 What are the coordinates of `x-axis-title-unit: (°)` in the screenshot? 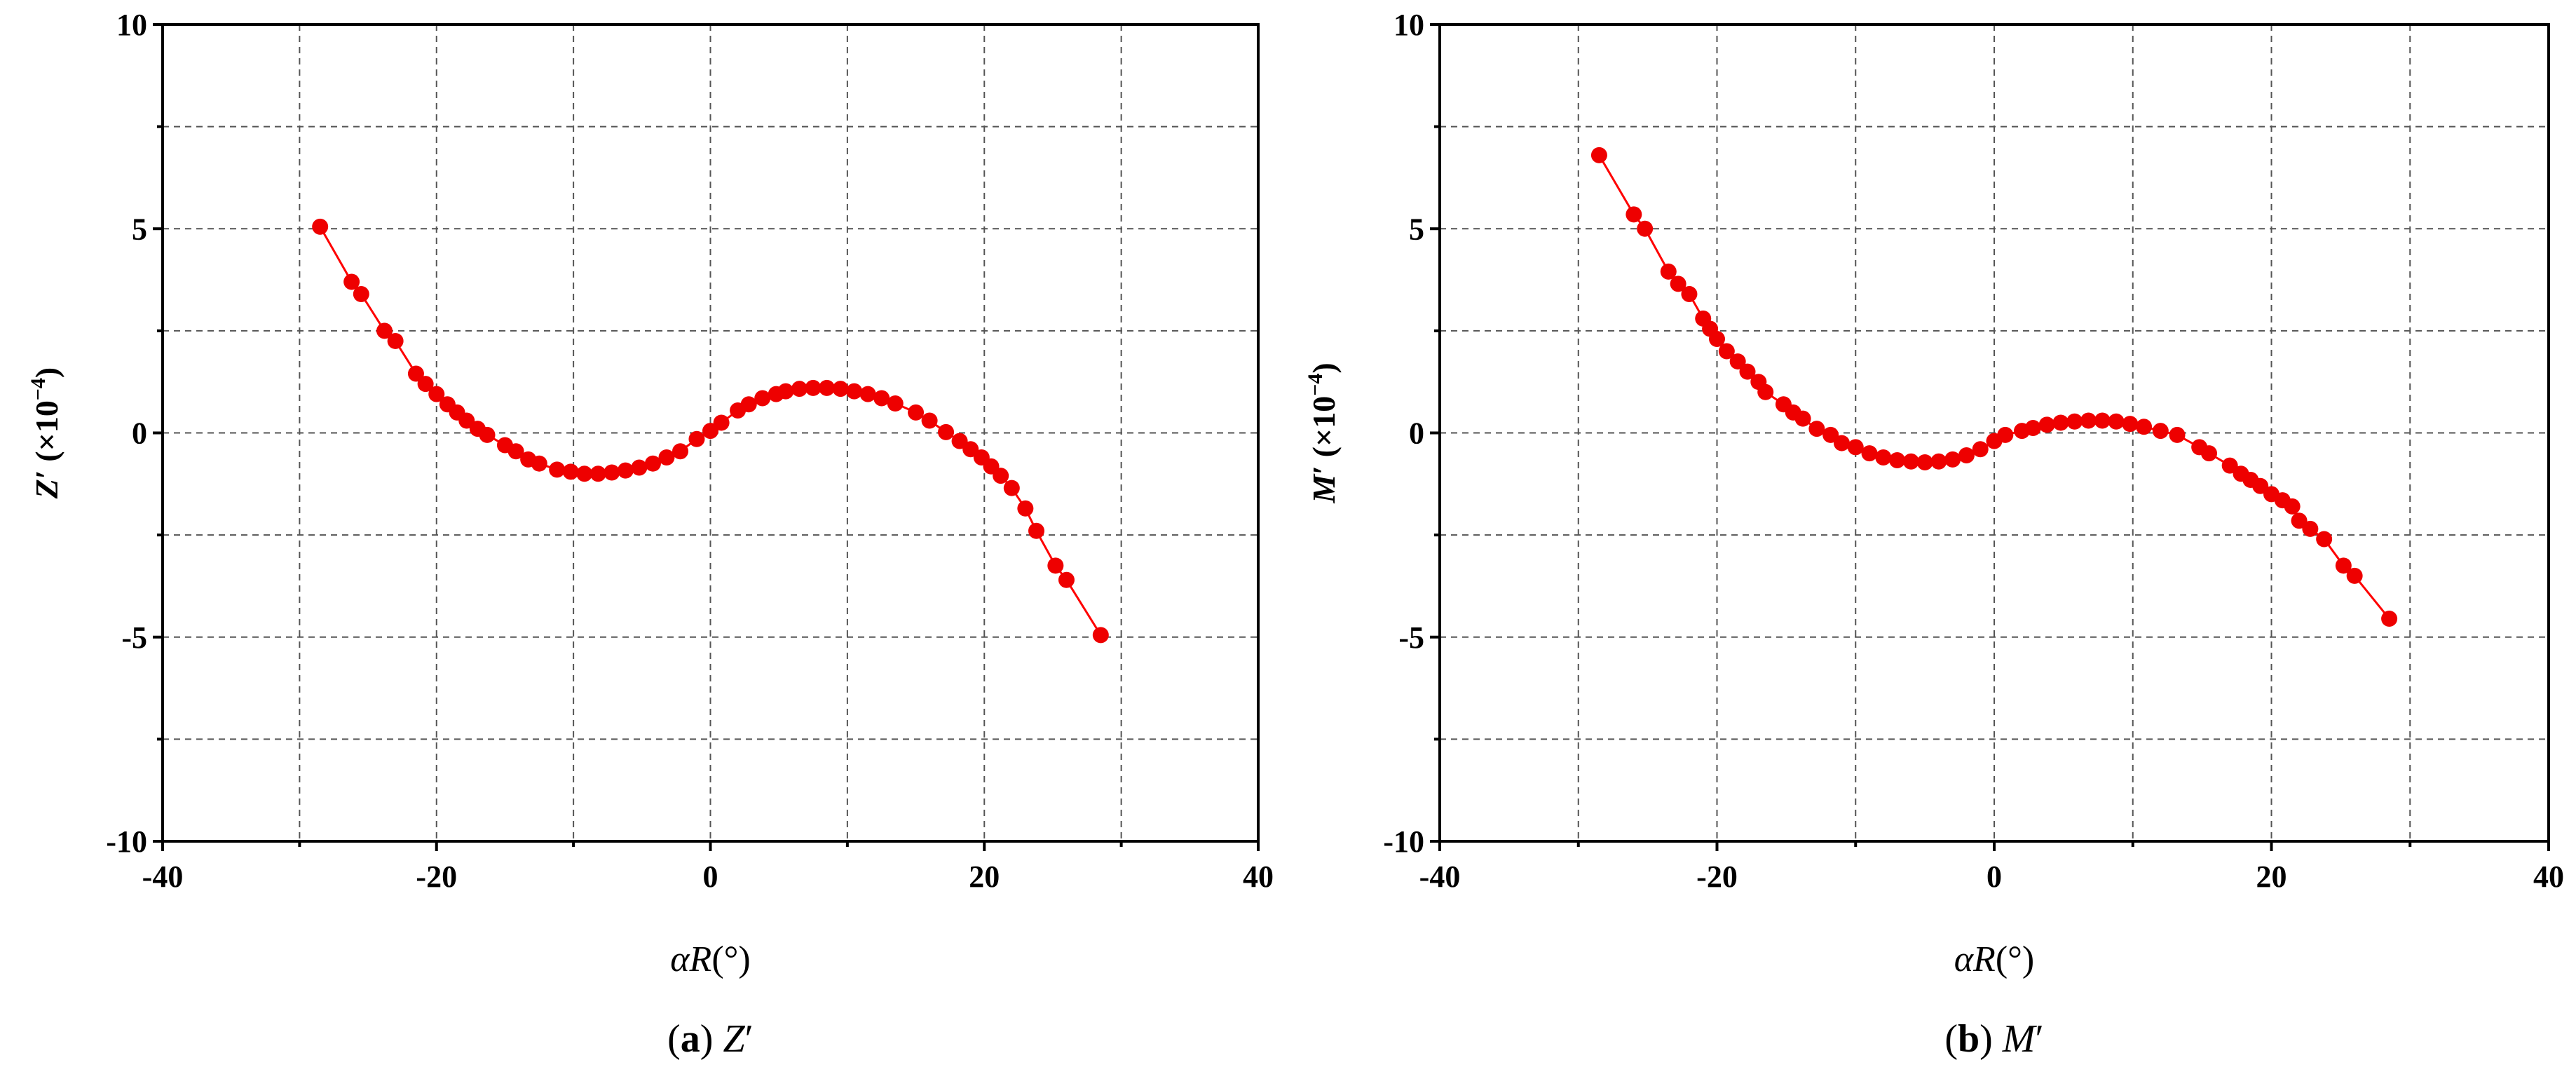 It's located at (730, 959).